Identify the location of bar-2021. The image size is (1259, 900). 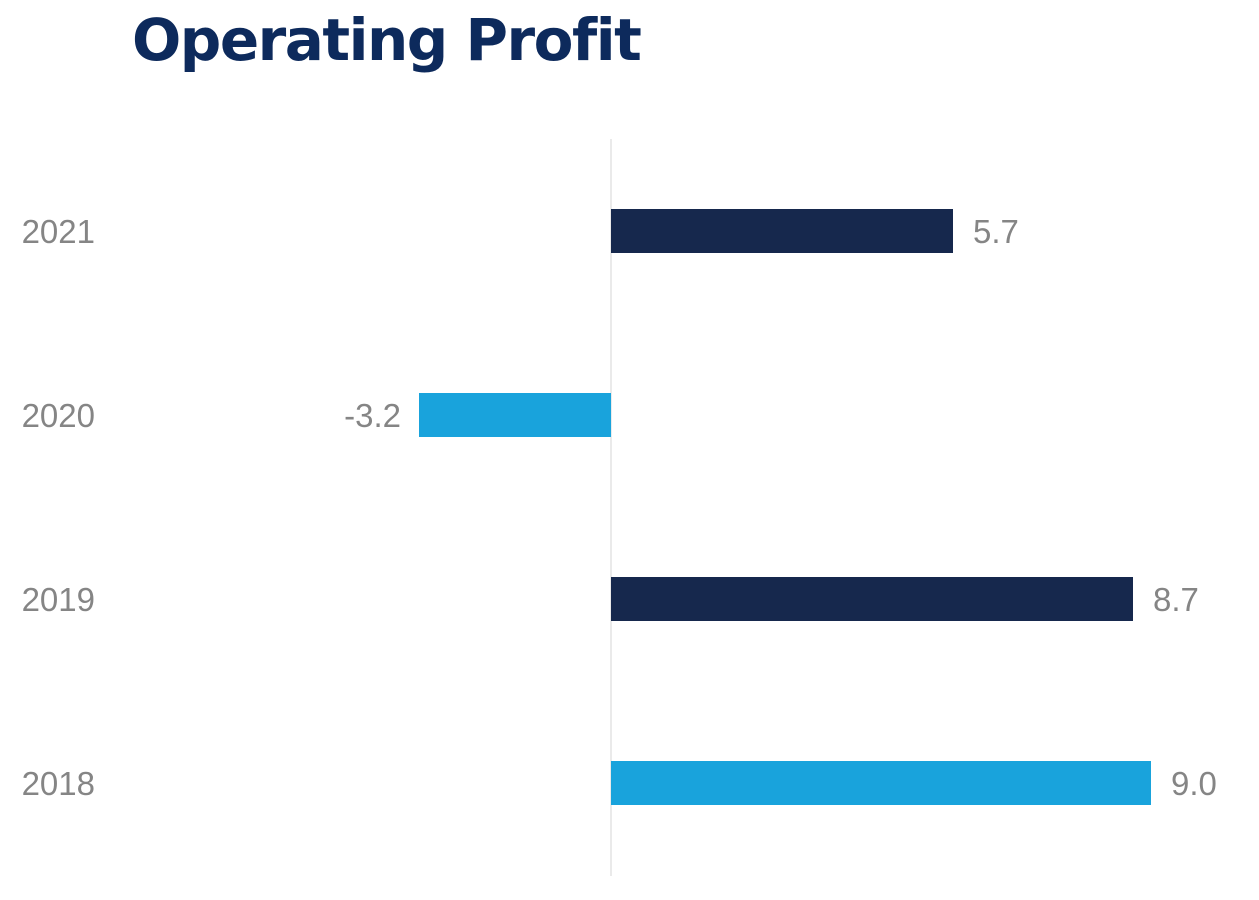
(782, 231).